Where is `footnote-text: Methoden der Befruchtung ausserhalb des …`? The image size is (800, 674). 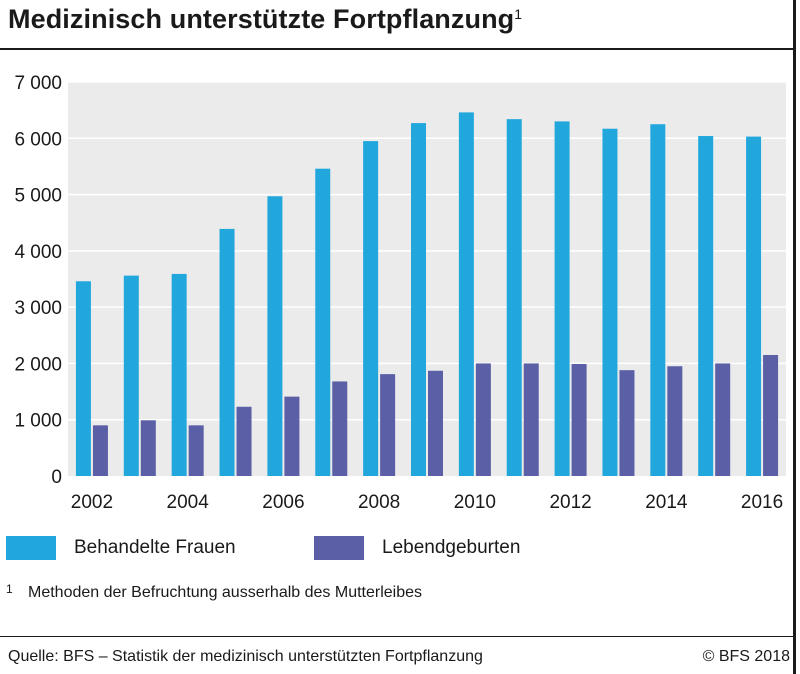
footnote-text: Methoden der Befruchtung ausserhalb des … is located at coordinates (225, 592).